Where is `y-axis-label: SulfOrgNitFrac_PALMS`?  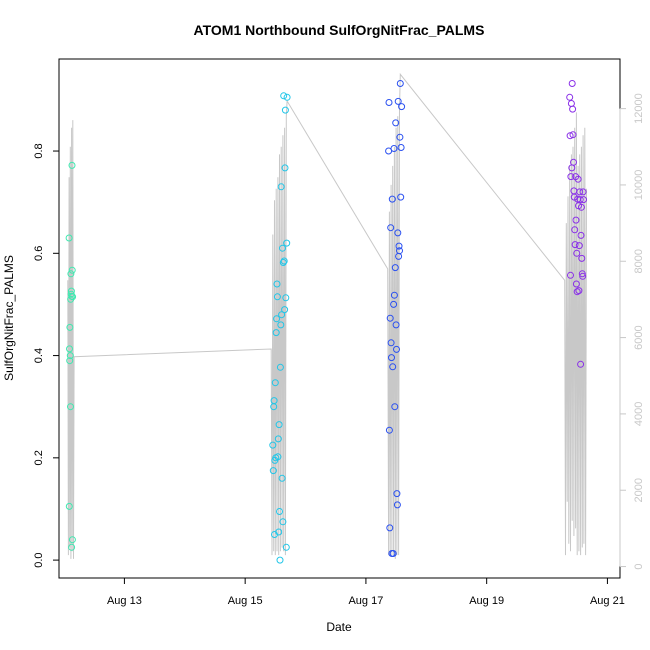 y-axis-label: SulfOrgNitFrac_PALMS is located at coordinates (9, 318).